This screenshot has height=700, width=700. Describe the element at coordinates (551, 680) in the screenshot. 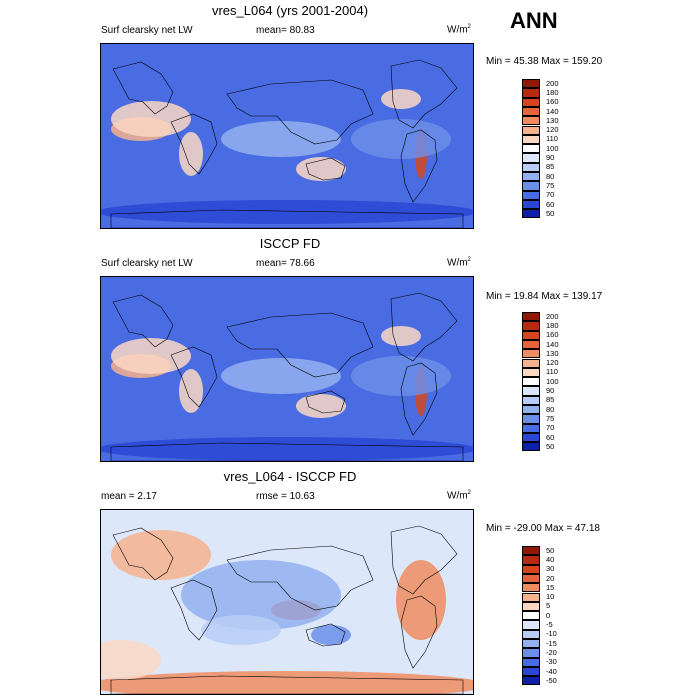

I see `colorbar-tick-label: -50` at that location.